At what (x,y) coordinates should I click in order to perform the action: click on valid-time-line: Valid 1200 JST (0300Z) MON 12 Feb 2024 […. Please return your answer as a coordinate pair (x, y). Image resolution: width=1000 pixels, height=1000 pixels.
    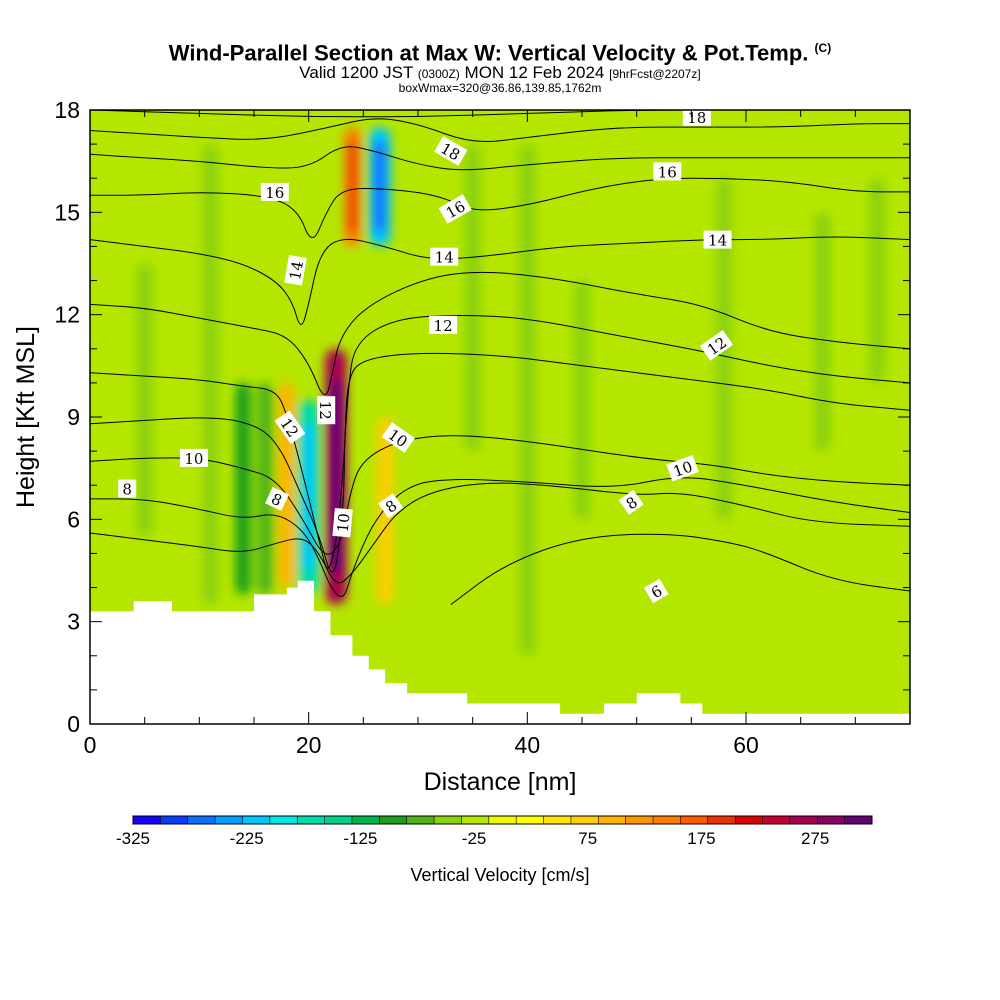
    Looking at the image, I should click on (500, 73).